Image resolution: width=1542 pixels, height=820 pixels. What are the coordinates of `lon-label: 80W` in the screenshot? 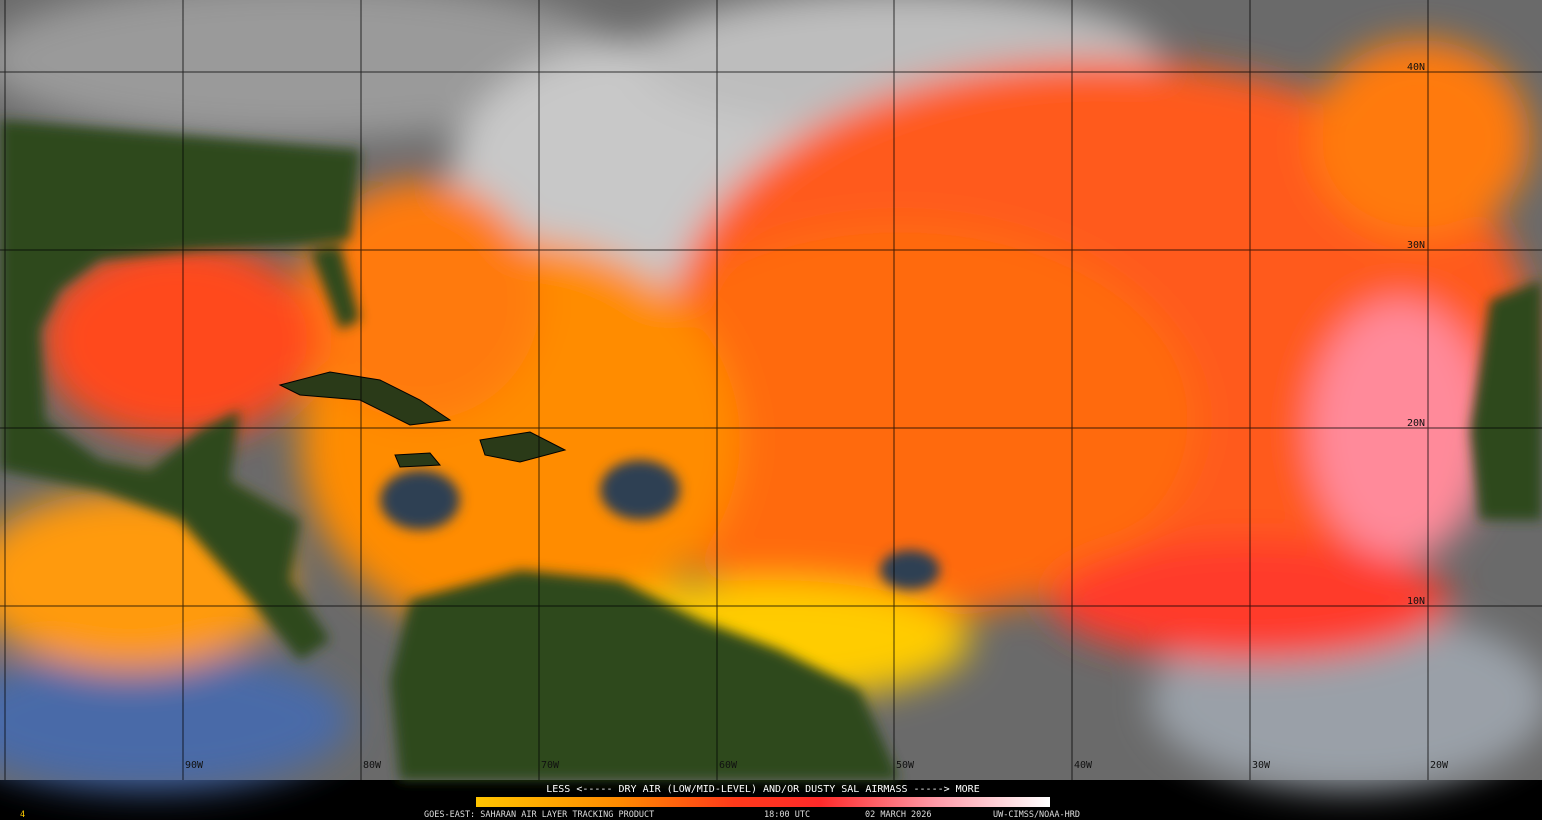 It's located at (372, 765).